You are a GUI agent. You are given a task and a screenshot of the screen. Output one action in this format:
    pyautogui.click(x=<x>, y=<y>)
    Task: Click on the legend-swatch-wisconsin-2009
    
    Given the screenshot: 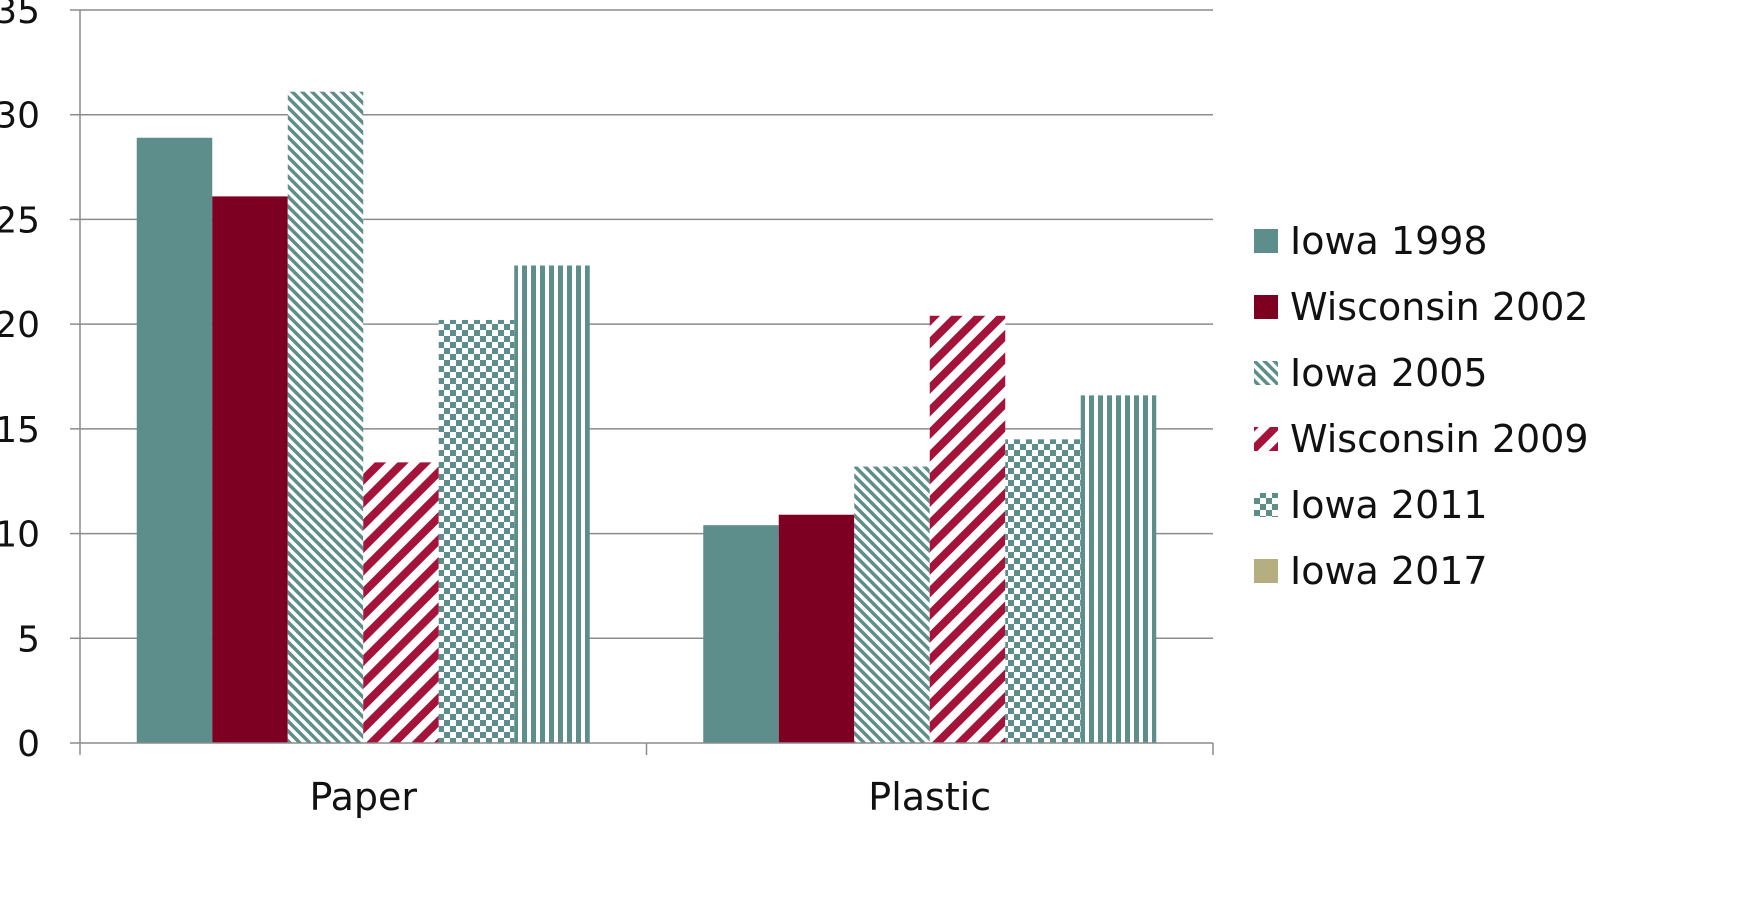 What is the action you would take?
    pyautogui.click(x=1266, y=439)
    